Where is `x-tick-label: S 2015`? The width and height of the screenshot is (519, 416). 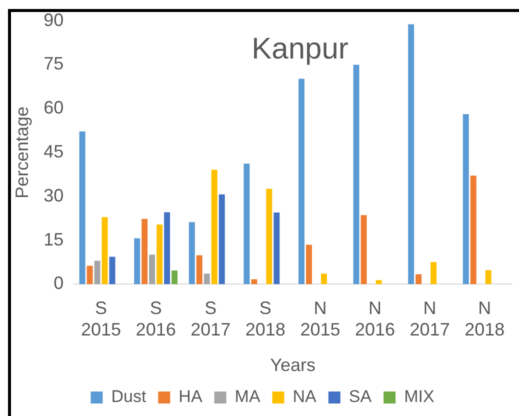 x-tick-label: S 2015 is located at coordinates (101, 319).